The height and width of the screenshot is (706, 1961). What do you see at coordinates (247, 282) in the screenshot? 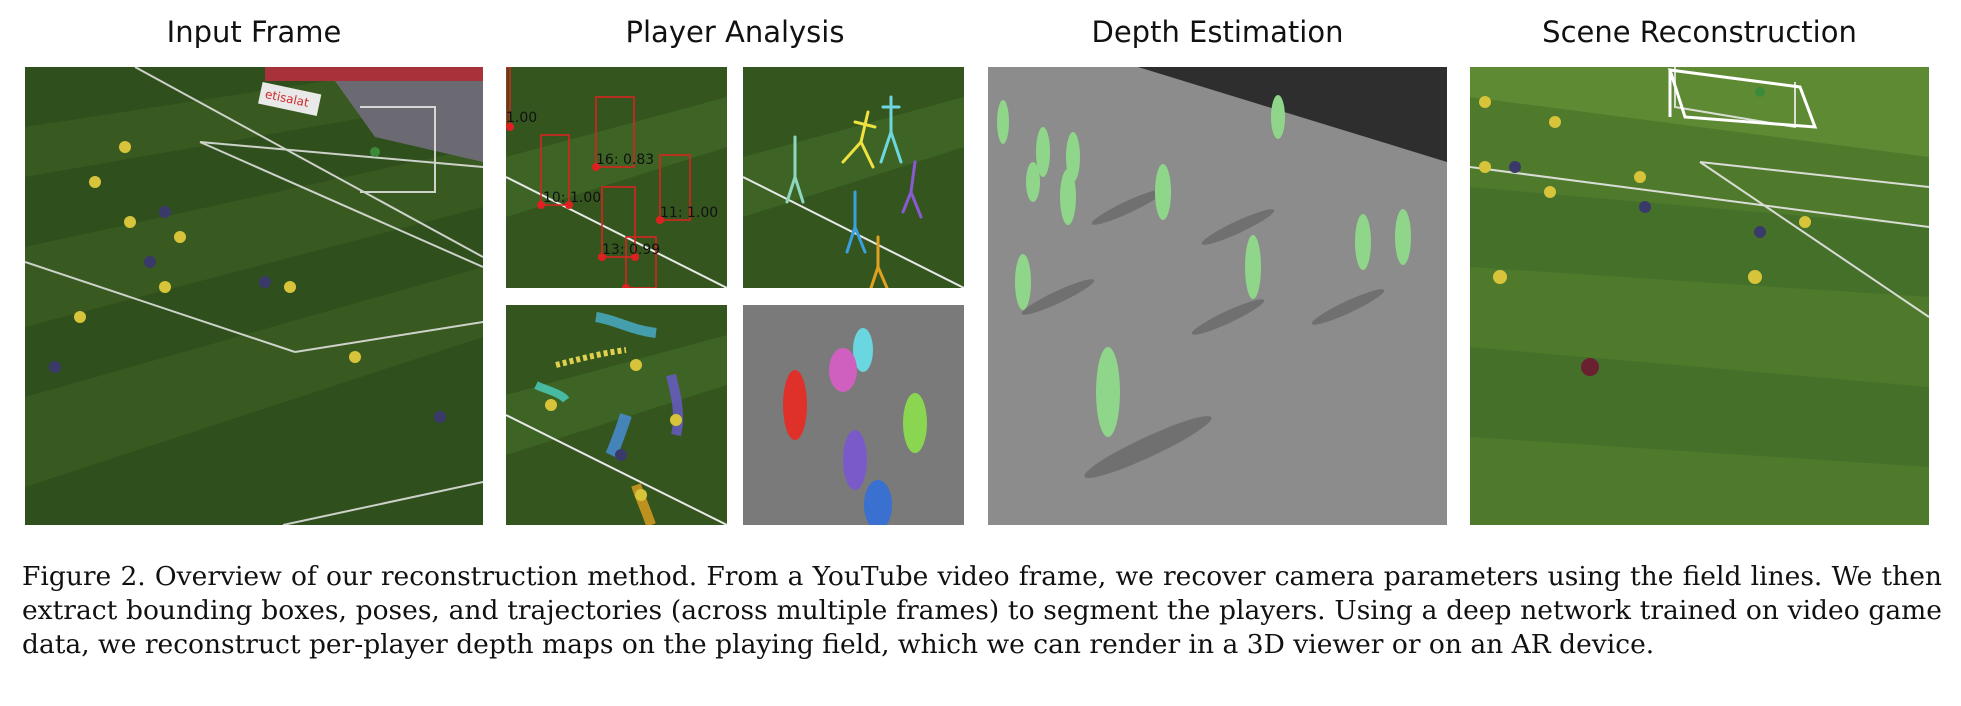
I see `player-figures` at bounding box center [247, 282].